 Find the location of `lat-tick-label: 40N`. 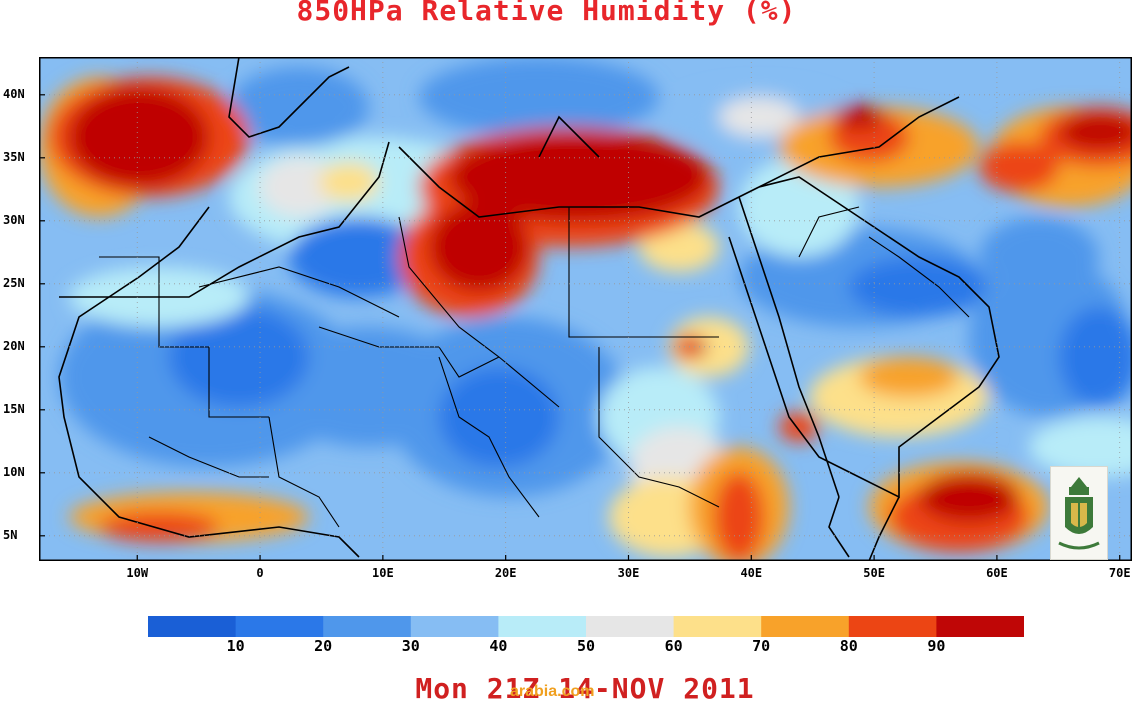

lat-tick-label: 40N is located at coordinates (14, 93).